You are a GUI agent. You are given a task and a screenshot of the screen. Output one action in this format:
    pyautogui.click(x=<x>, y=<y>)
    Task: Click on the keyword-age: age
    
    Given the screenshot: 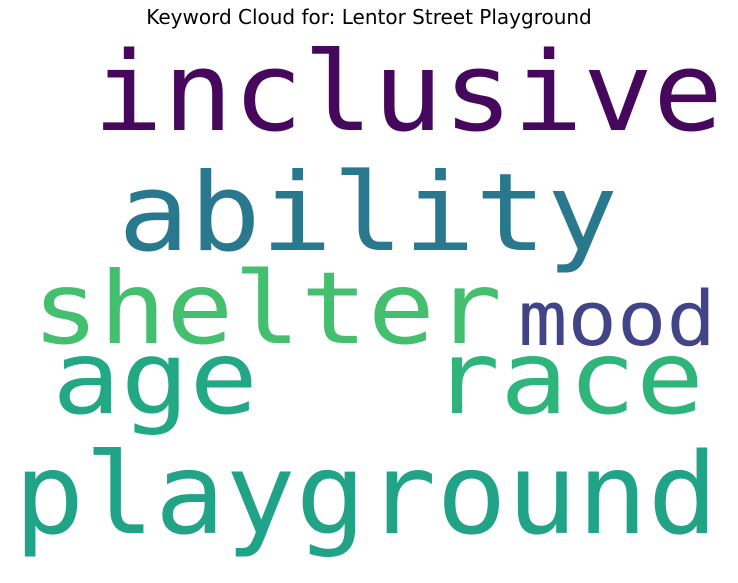 What is the action you would take?
    pyautogui.click(x=155, y=378)
    